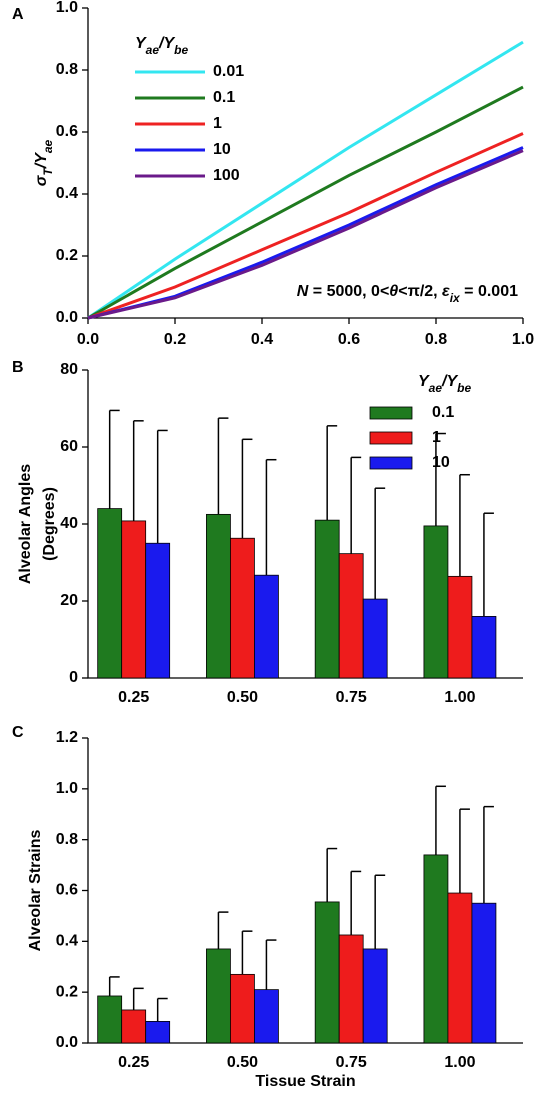 The width and height of the screenshot is (535, 1101). I want to click on text-part: σ, so click(41, 180).